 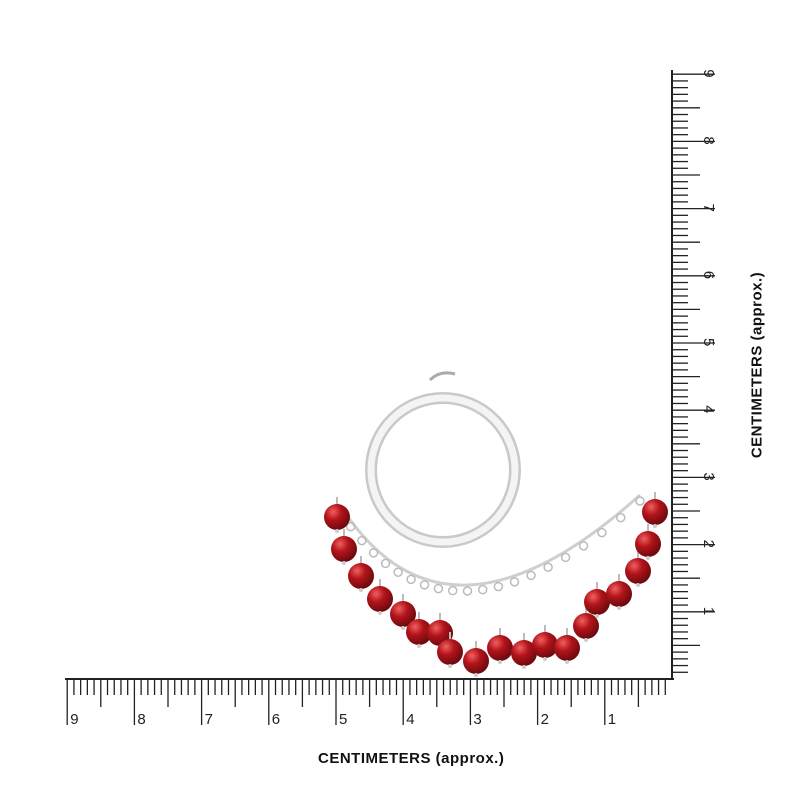 I want to click on right-axis-title: CENTIMETERS (approx.), so click(x=757, y=365).